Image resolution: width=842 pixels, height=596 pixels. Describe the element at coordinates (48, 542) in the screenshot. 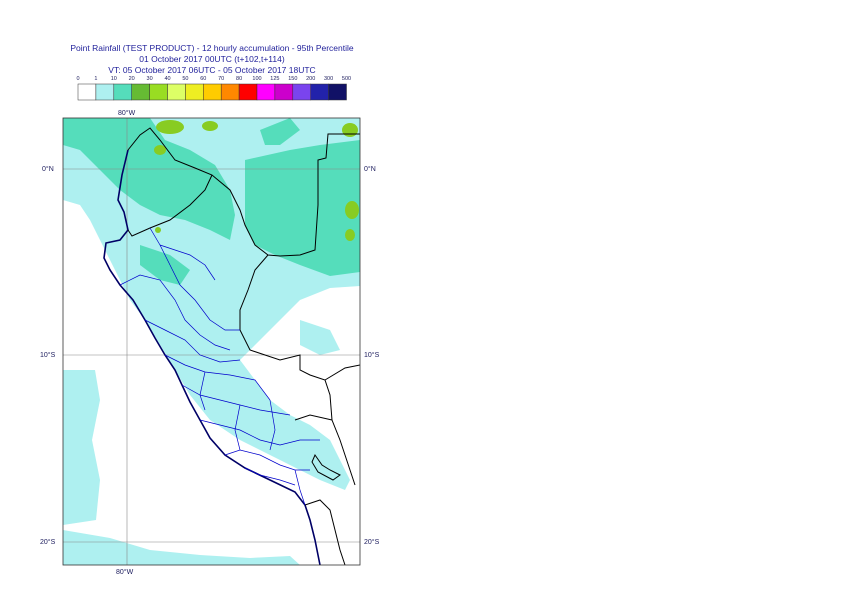

I see `lat-label-20-left: 20°S` at that location.